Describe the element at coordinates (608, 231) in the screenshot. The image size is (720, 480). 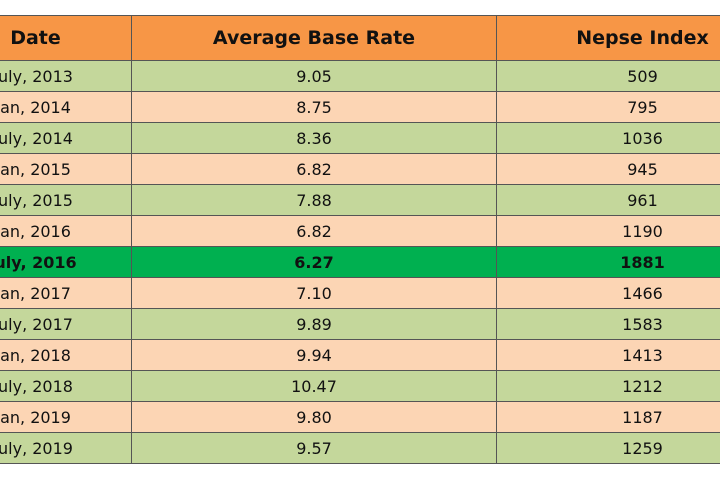
I see `table-cell: 1190` at that location.